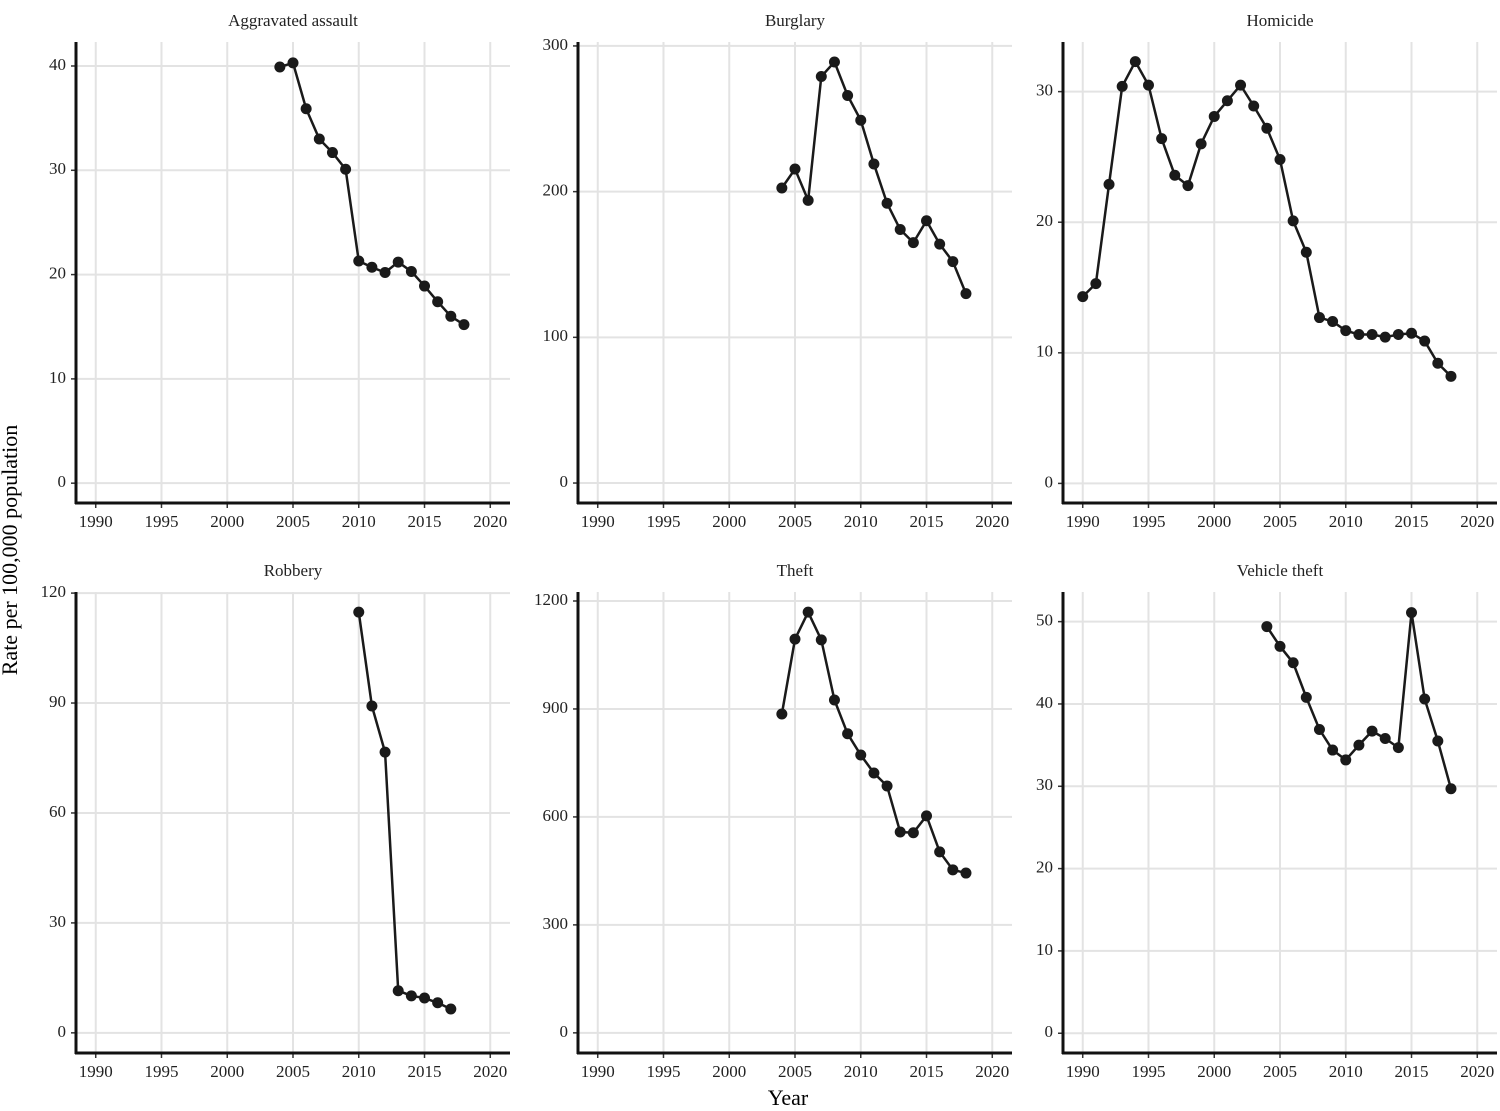 The width and height of the screenshot is (1500, 1111). I want to click on y-tick-label: 200, so click(556, 190).